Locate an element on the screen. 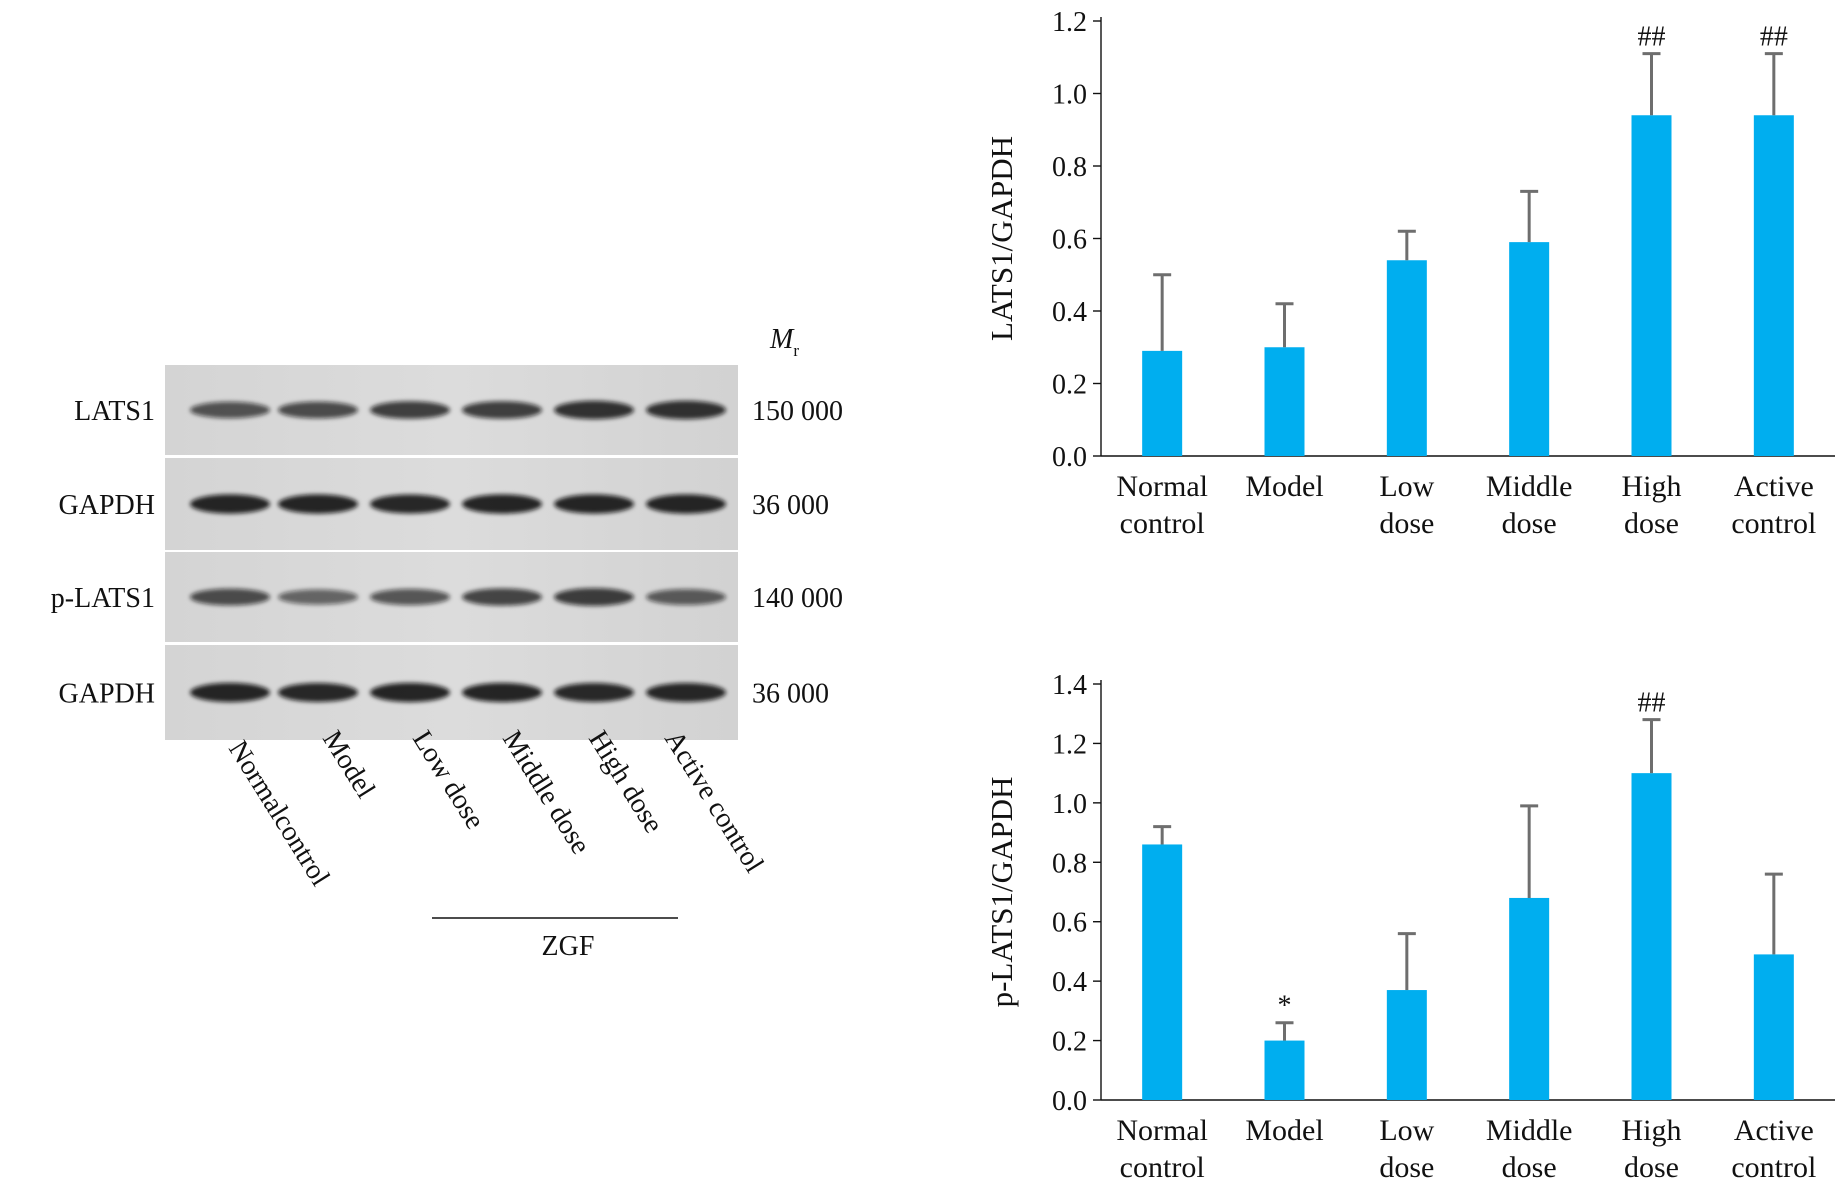 This screenshot has height=1183, width=1842. zgf-group-label: ZGF is located at coordinates (568, 946).